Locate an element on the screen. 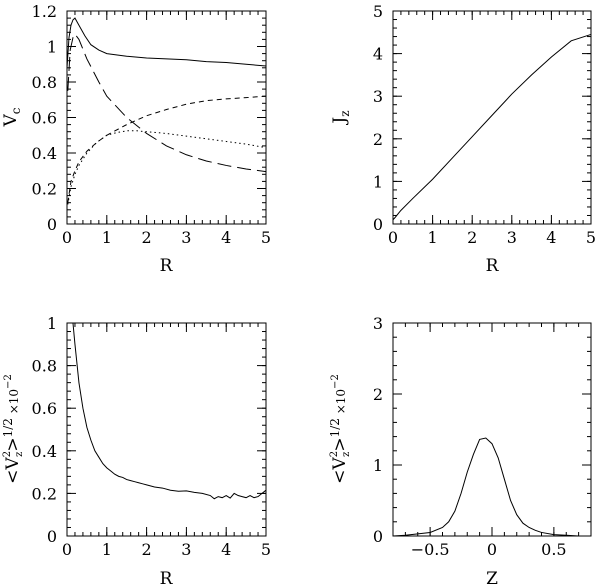 This screenshot has height=587, width=600. series-line-short-dash is located at coordinates (167, 149).